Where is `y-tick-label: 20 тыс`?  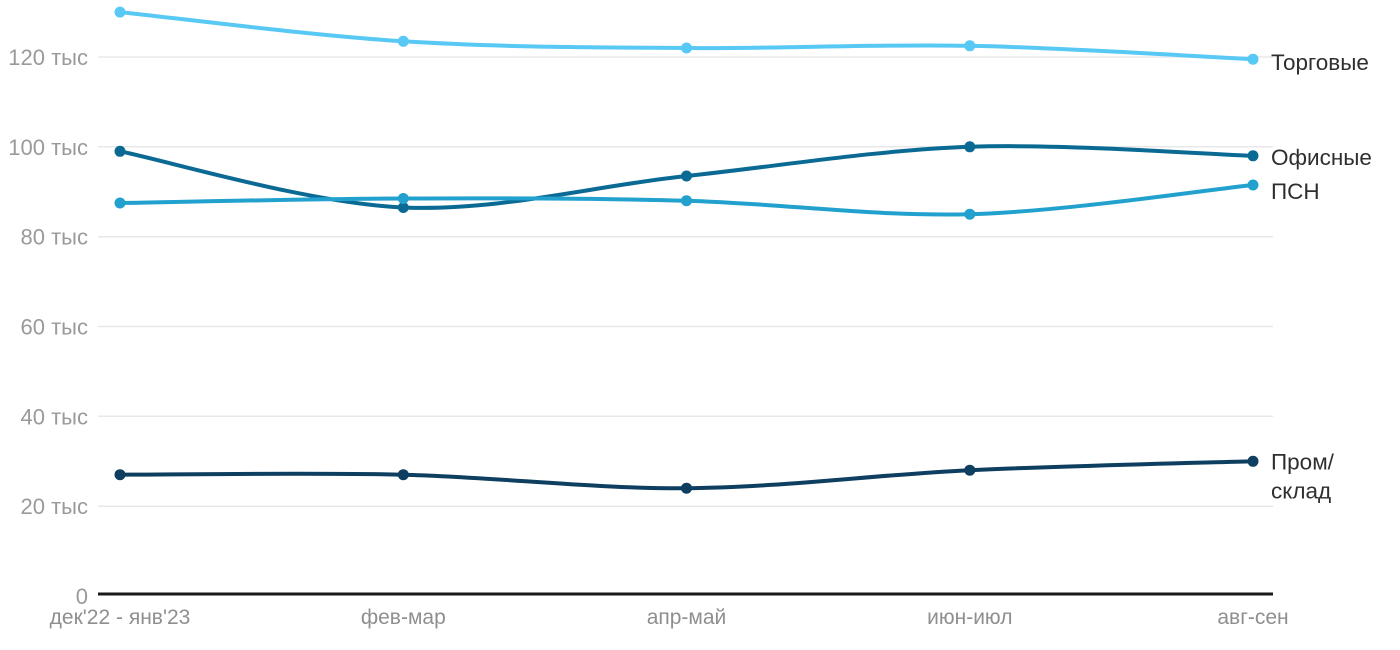 y-tick-label: 20 тыс is located at coordinates (54, 506).